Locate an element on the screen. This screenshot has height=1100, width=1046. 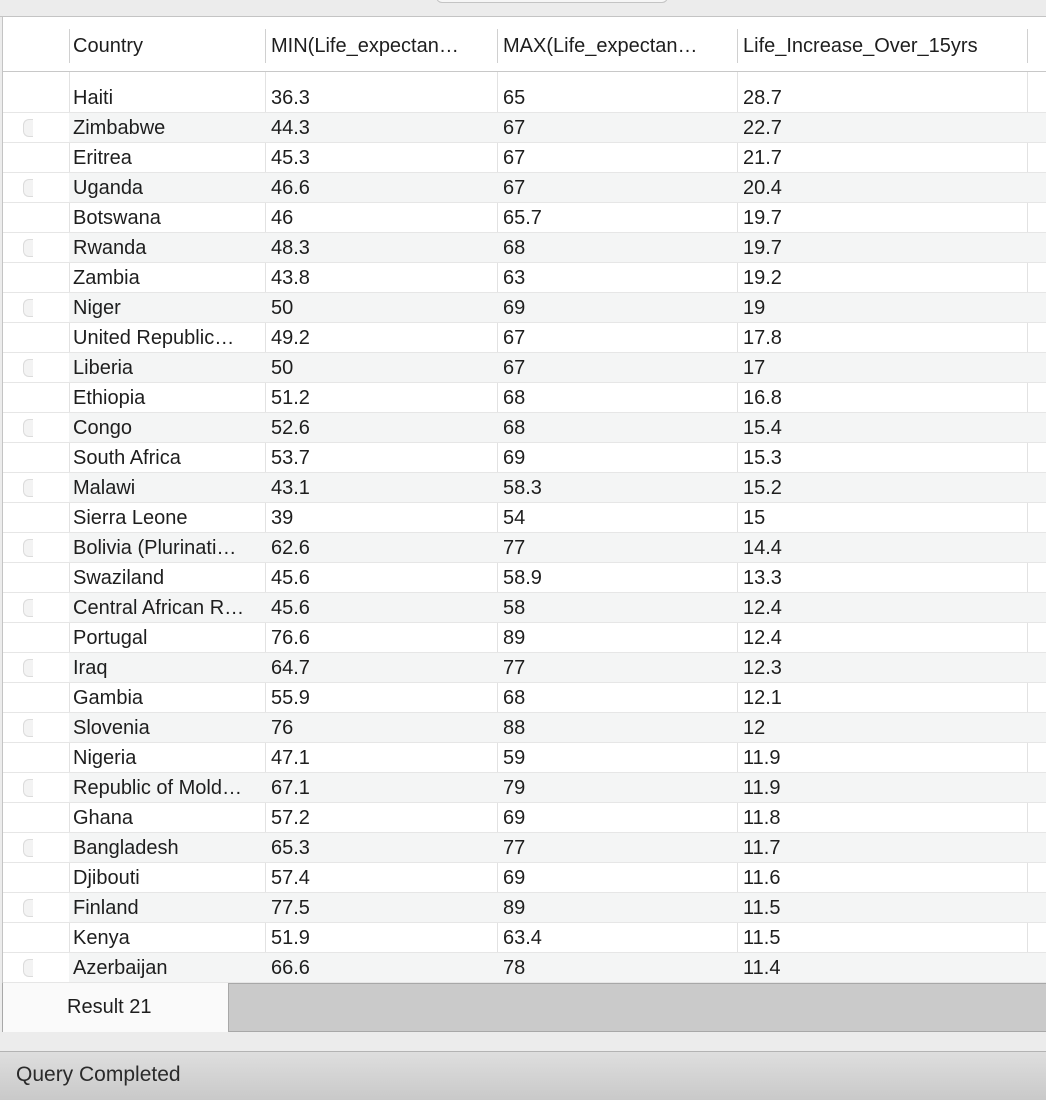
table-row: Nigeria 47.1 59 11.9 is located at coordinates (524, 758).